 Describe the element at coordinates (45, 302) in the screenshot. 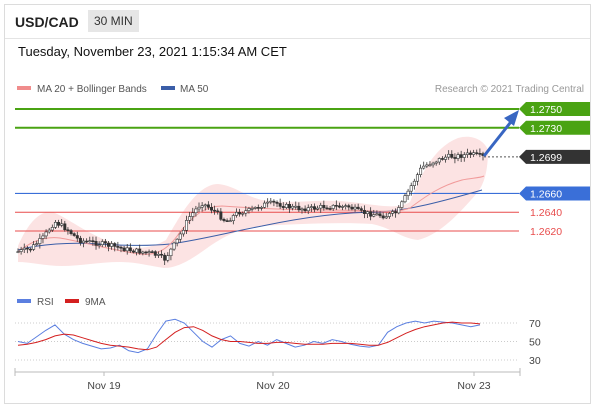

I see `legend-label-rsi: RSI` at that location.